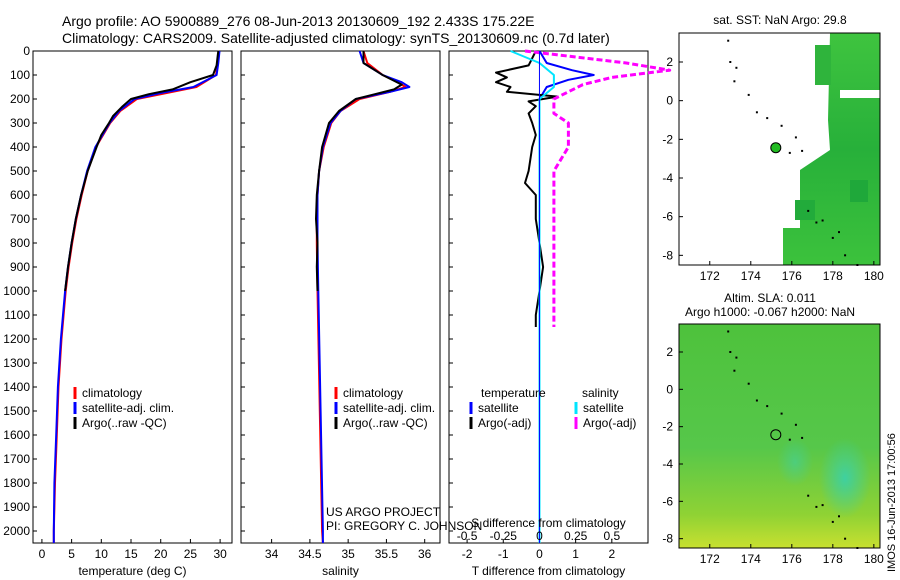 This screenshot has height=580, width=900. I want to click on y-tick-label: 800, so click(20, 243).